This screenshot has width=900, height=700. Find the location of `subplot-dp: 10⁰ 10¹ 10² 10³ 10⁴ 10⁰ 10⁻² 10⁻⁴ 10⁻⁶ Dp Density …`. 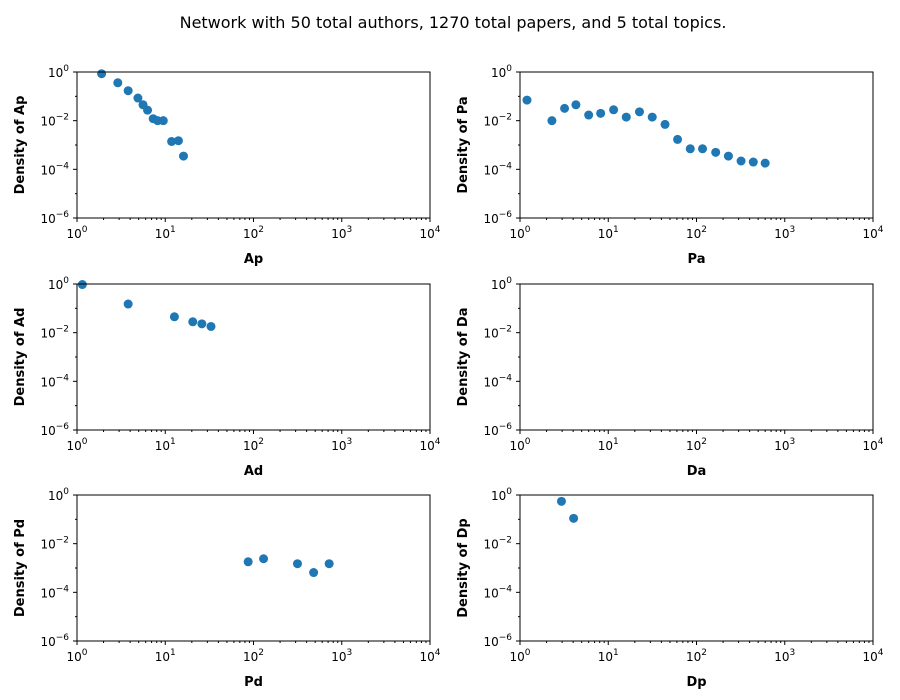

subplot-dp: 10⁰ 10¹ 10² 10³ 10⁴ 10⁰ 10⁻² 10⁻⁴ 10⁻⁶ Dp Density … is located at coordinates (670, 588).